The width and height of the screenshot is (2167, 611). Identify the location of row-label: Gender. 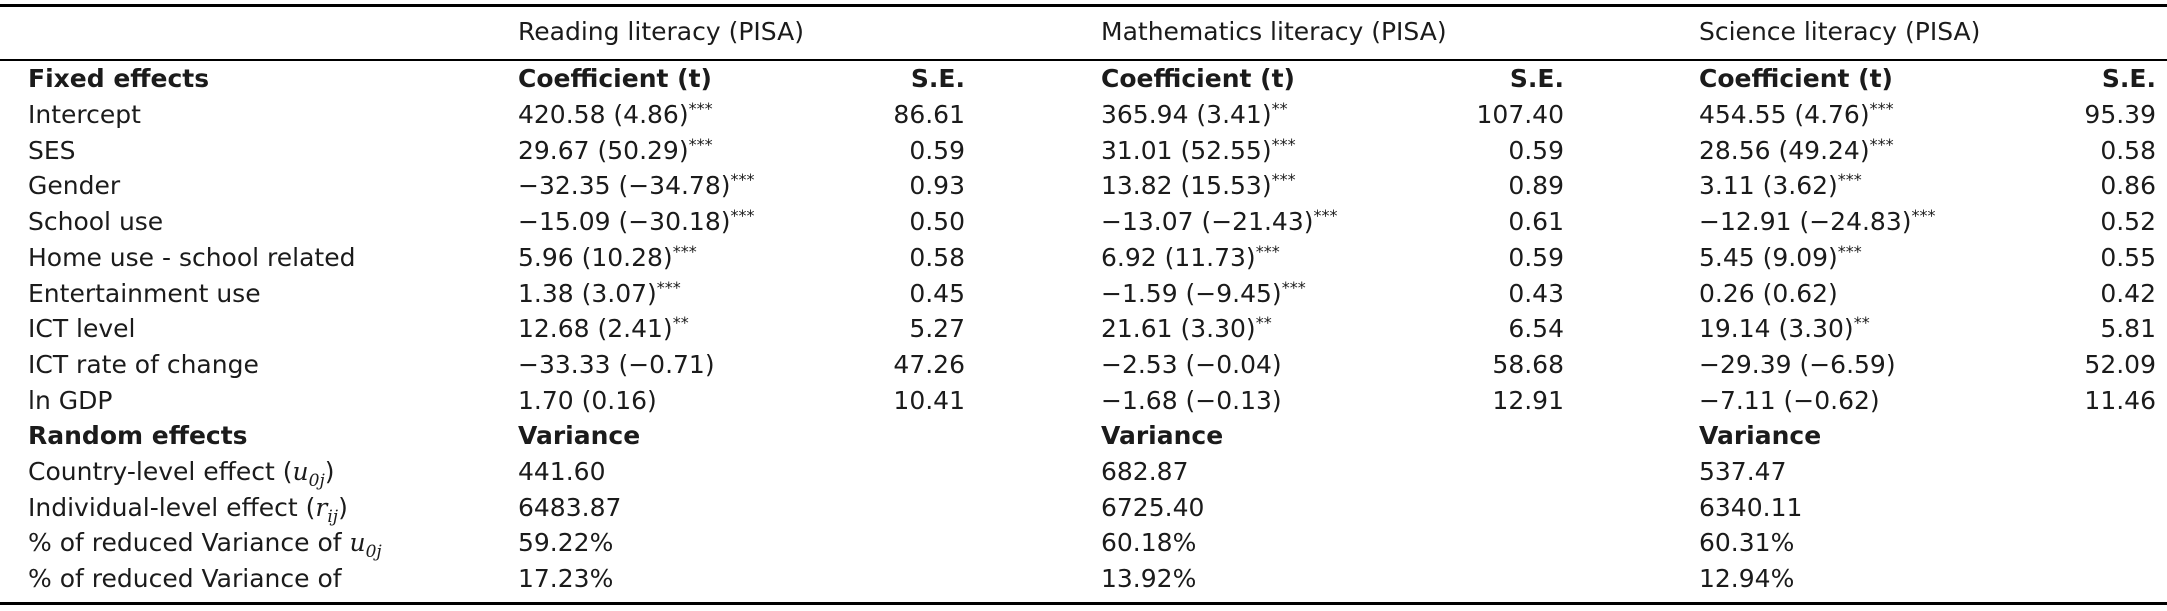
(74, 186).